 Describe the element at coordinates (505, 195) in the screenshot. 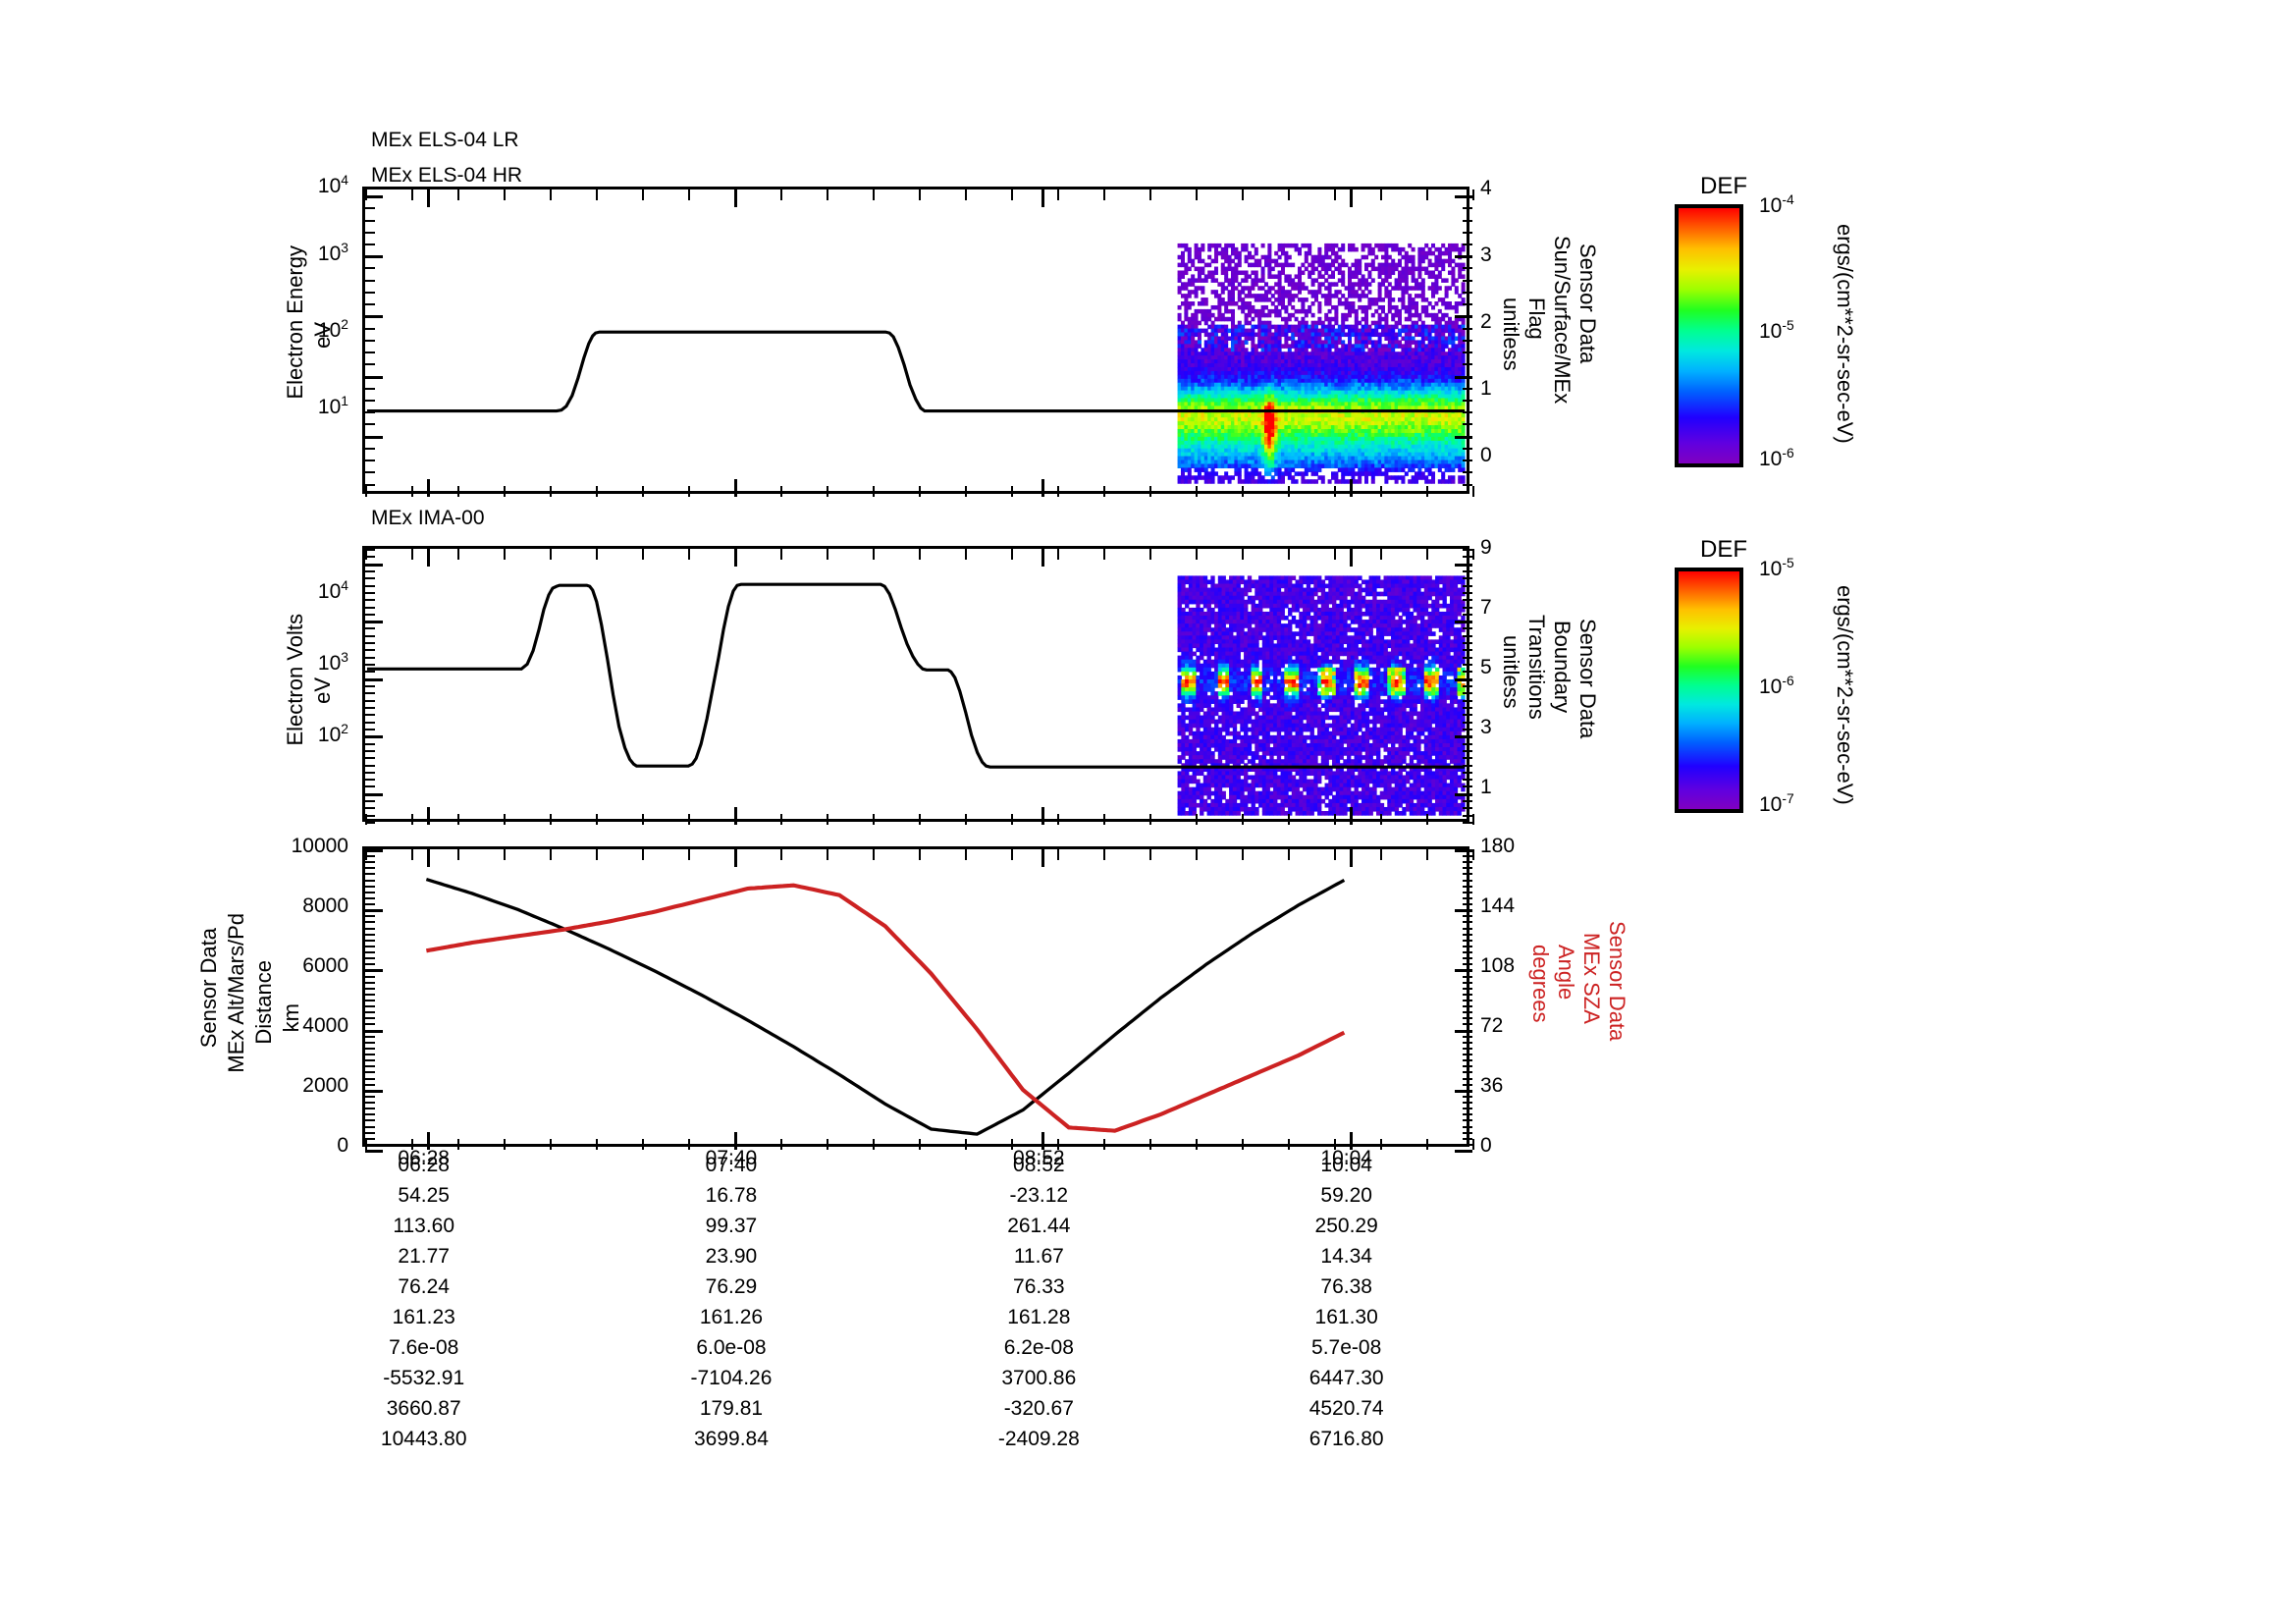

I see `xtick-minor-top` at that location.